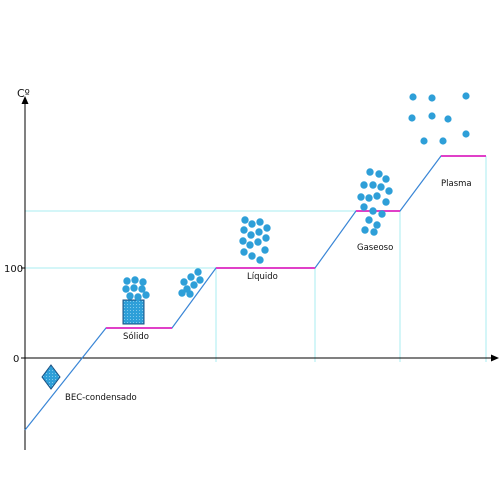 The width and height of the screenshot is (500, 500). I want to click on bec-diamond-icon, so click(51, 377).